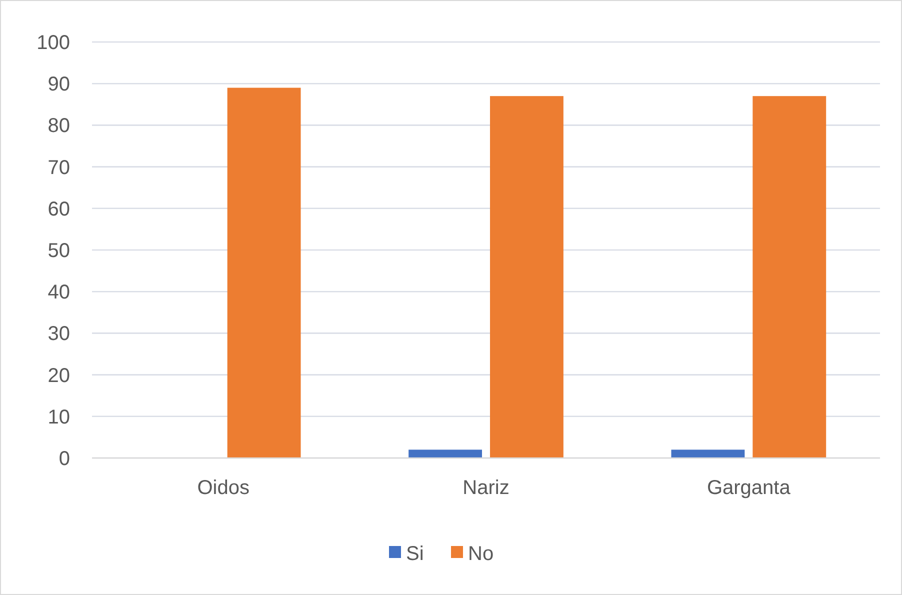  Describe the element at coordinates (481, 554) in the screenshot. I see `legend-label: No` at that location.